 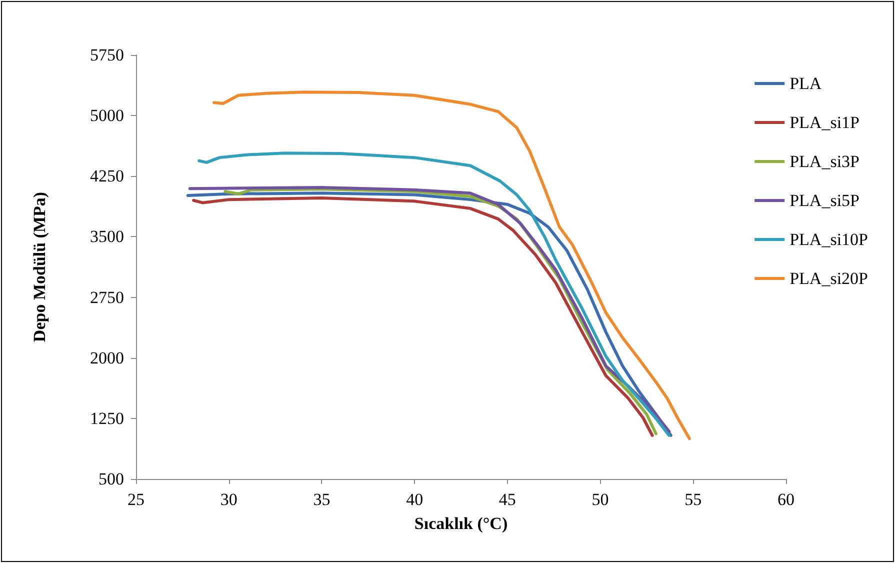 What do you see at coordinates (806, 83) in the screenshot?
I see `legend-label: PLA` at bounding box center [806, 83].